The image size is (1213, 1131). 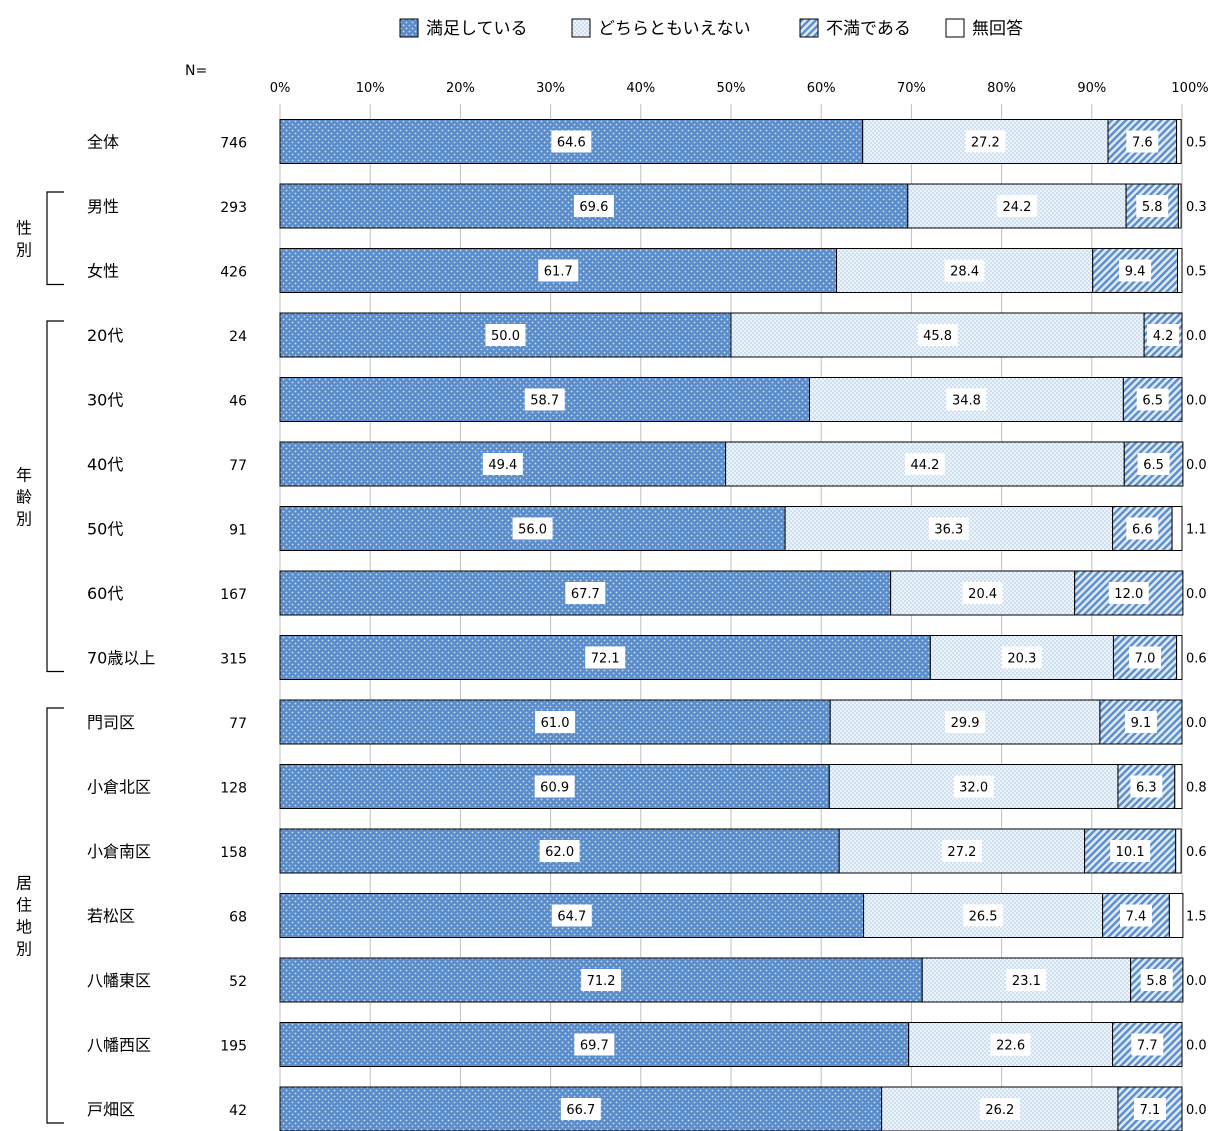 I want to click on legend-label: 満足している, so click(x=477, y=29).